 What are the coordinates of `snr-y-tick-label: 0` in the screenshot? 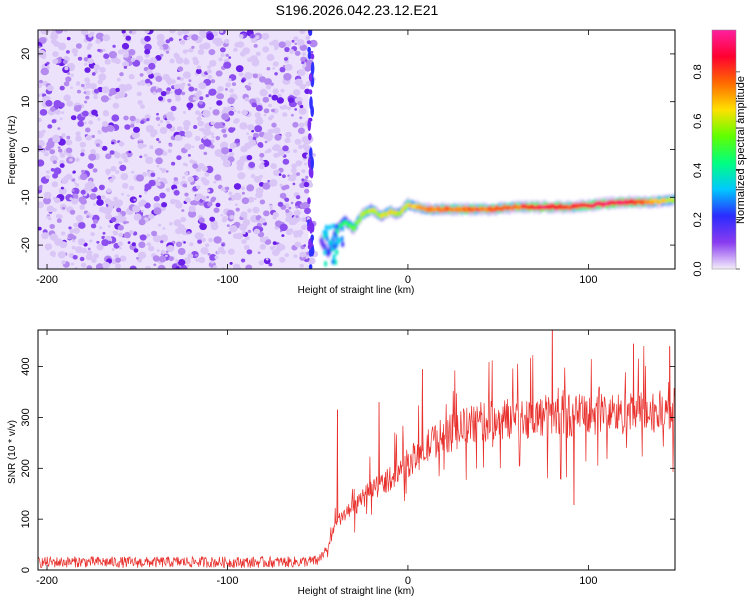 It's located at (26, 570).